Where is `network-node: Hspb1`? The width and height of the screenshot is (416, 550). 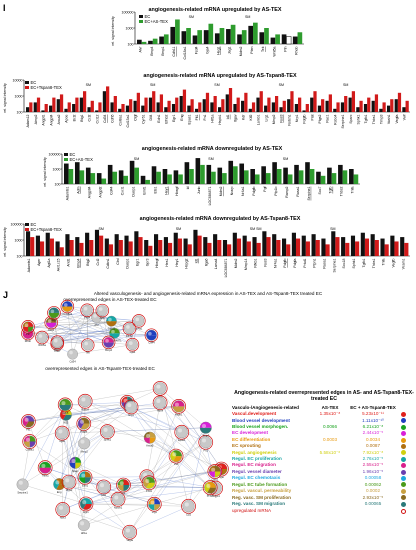 network-node: Hspb1 is located at coordinates (179, 407).